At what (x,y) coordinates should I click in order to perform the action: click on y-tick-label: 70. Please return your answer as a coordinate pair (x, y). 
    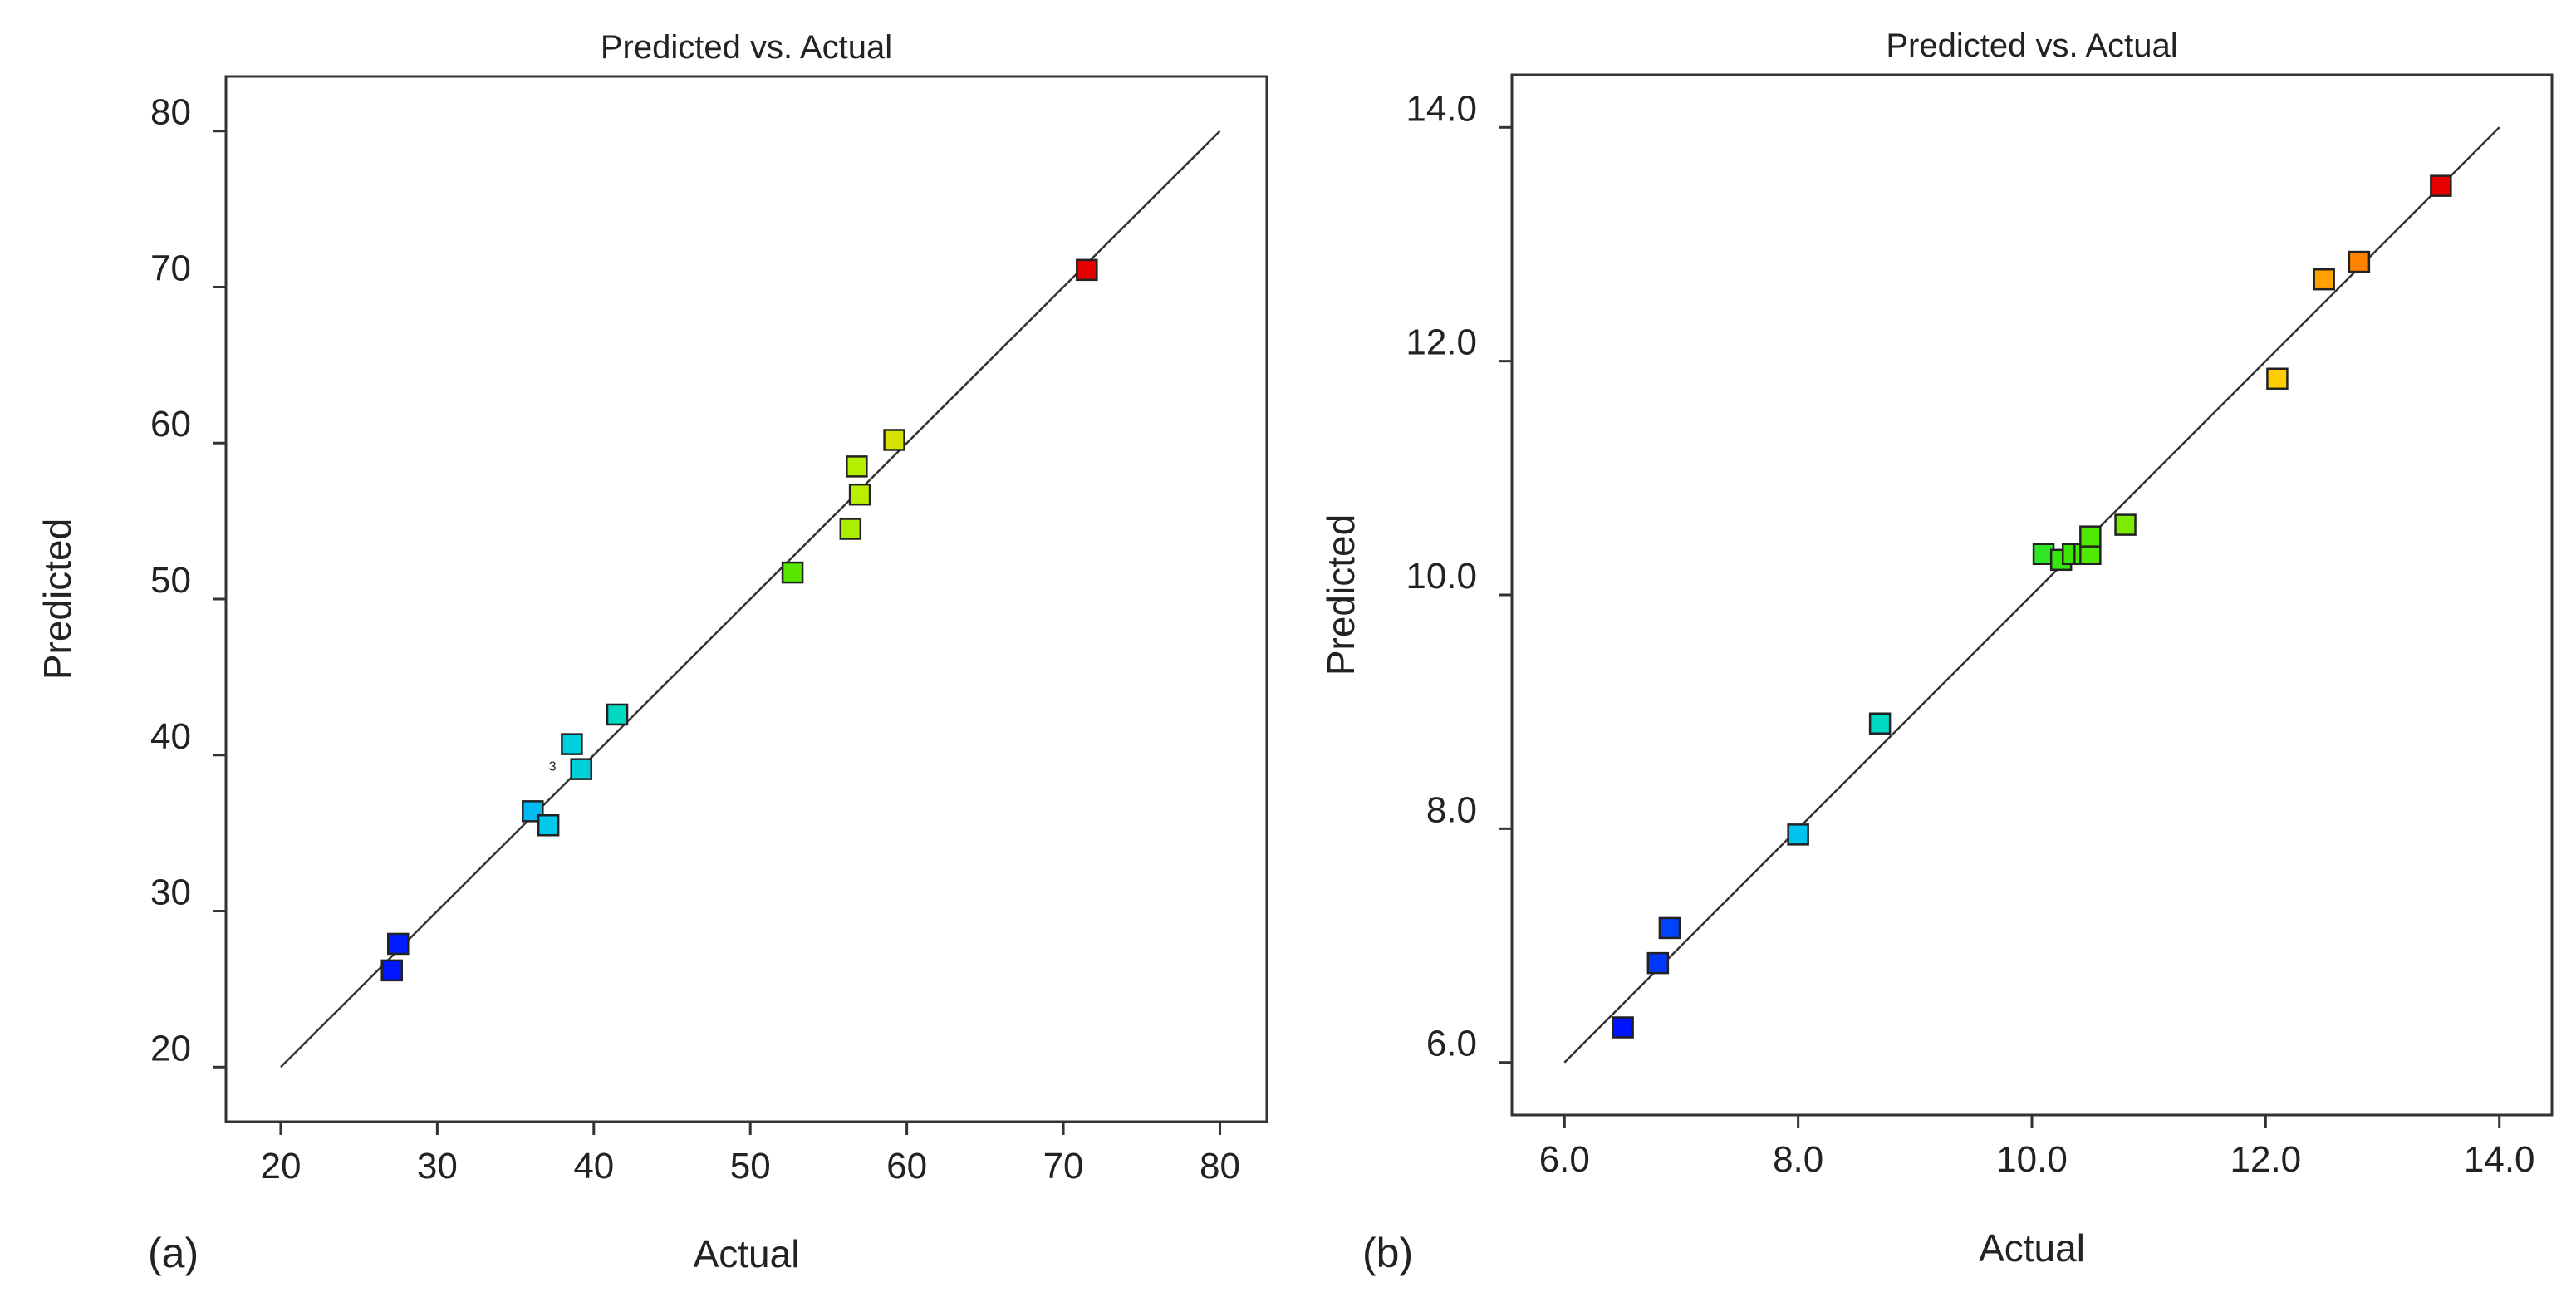
    Looking at the image, I should click on (170, 268).